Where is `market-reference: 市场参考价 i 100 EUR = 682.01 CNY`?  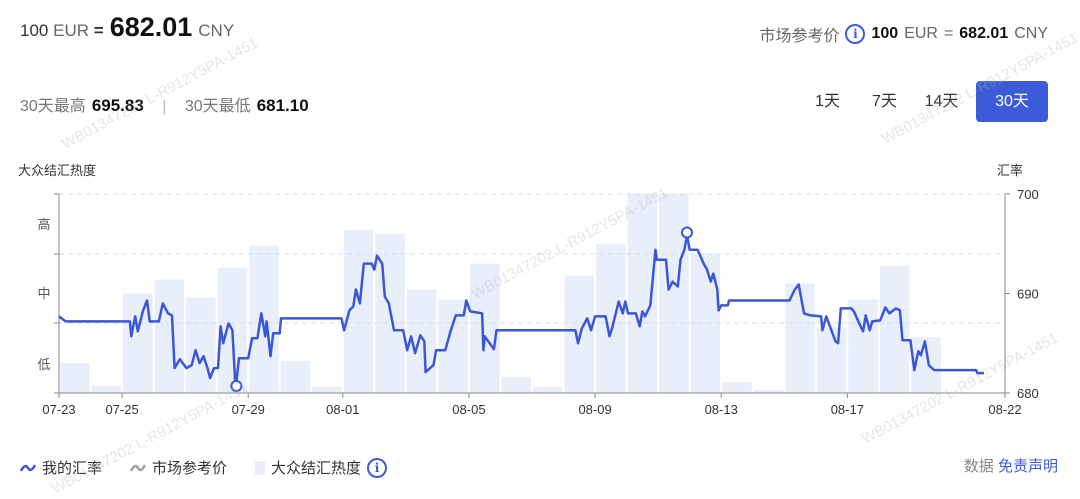 market-reference: 市场参考价 i 100 EUR = 682.01 CNY is located at coordinates (903, 34).